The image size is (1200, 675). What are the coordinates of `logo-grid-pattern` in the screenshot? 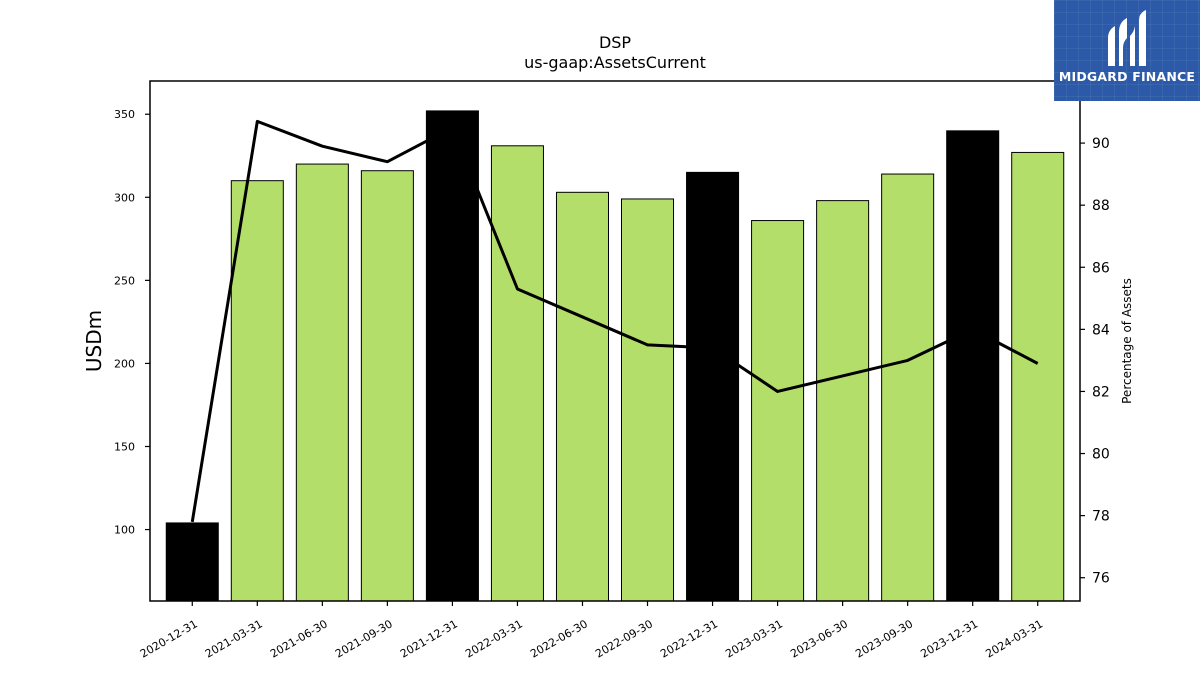 It's located at (1127, 50).